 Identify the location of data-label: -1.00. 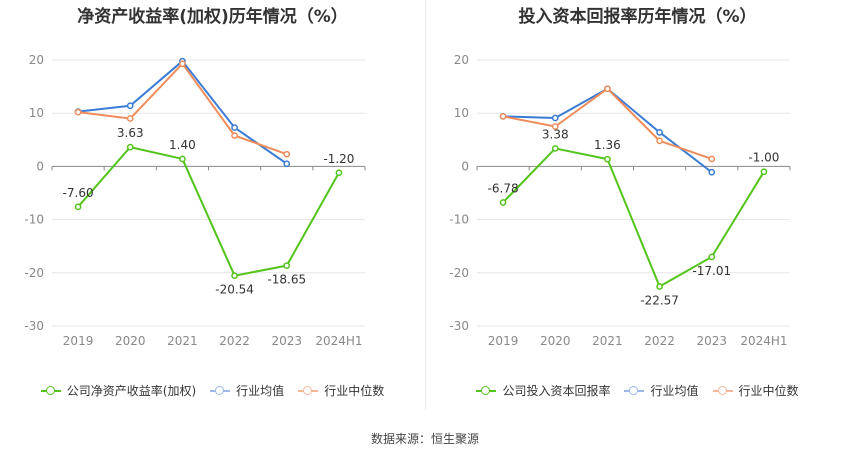
(763, 158).